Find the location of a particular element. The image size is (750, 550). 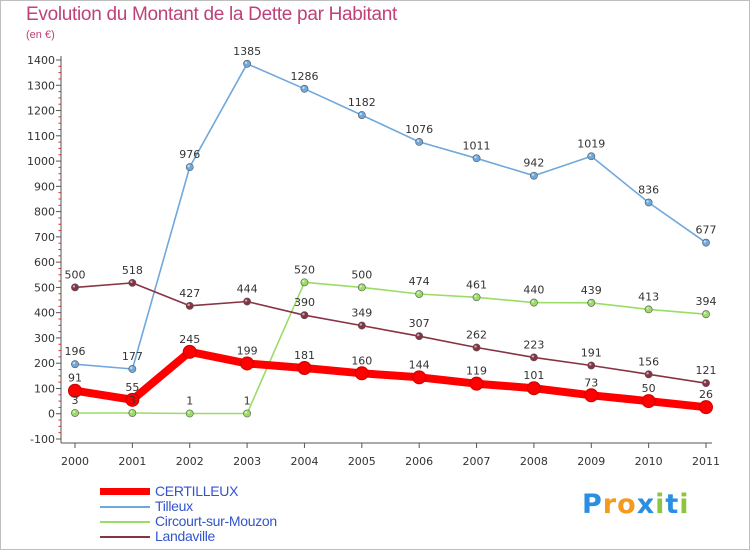

logo-letter: t is located at coordinates (672, 504).